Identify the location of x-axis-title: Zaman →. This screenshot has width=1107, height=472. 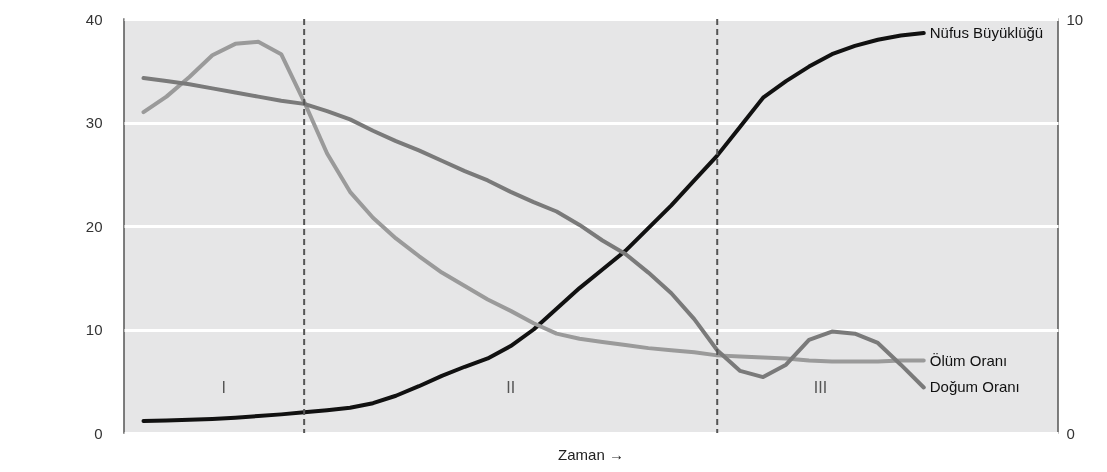
(591, 454).